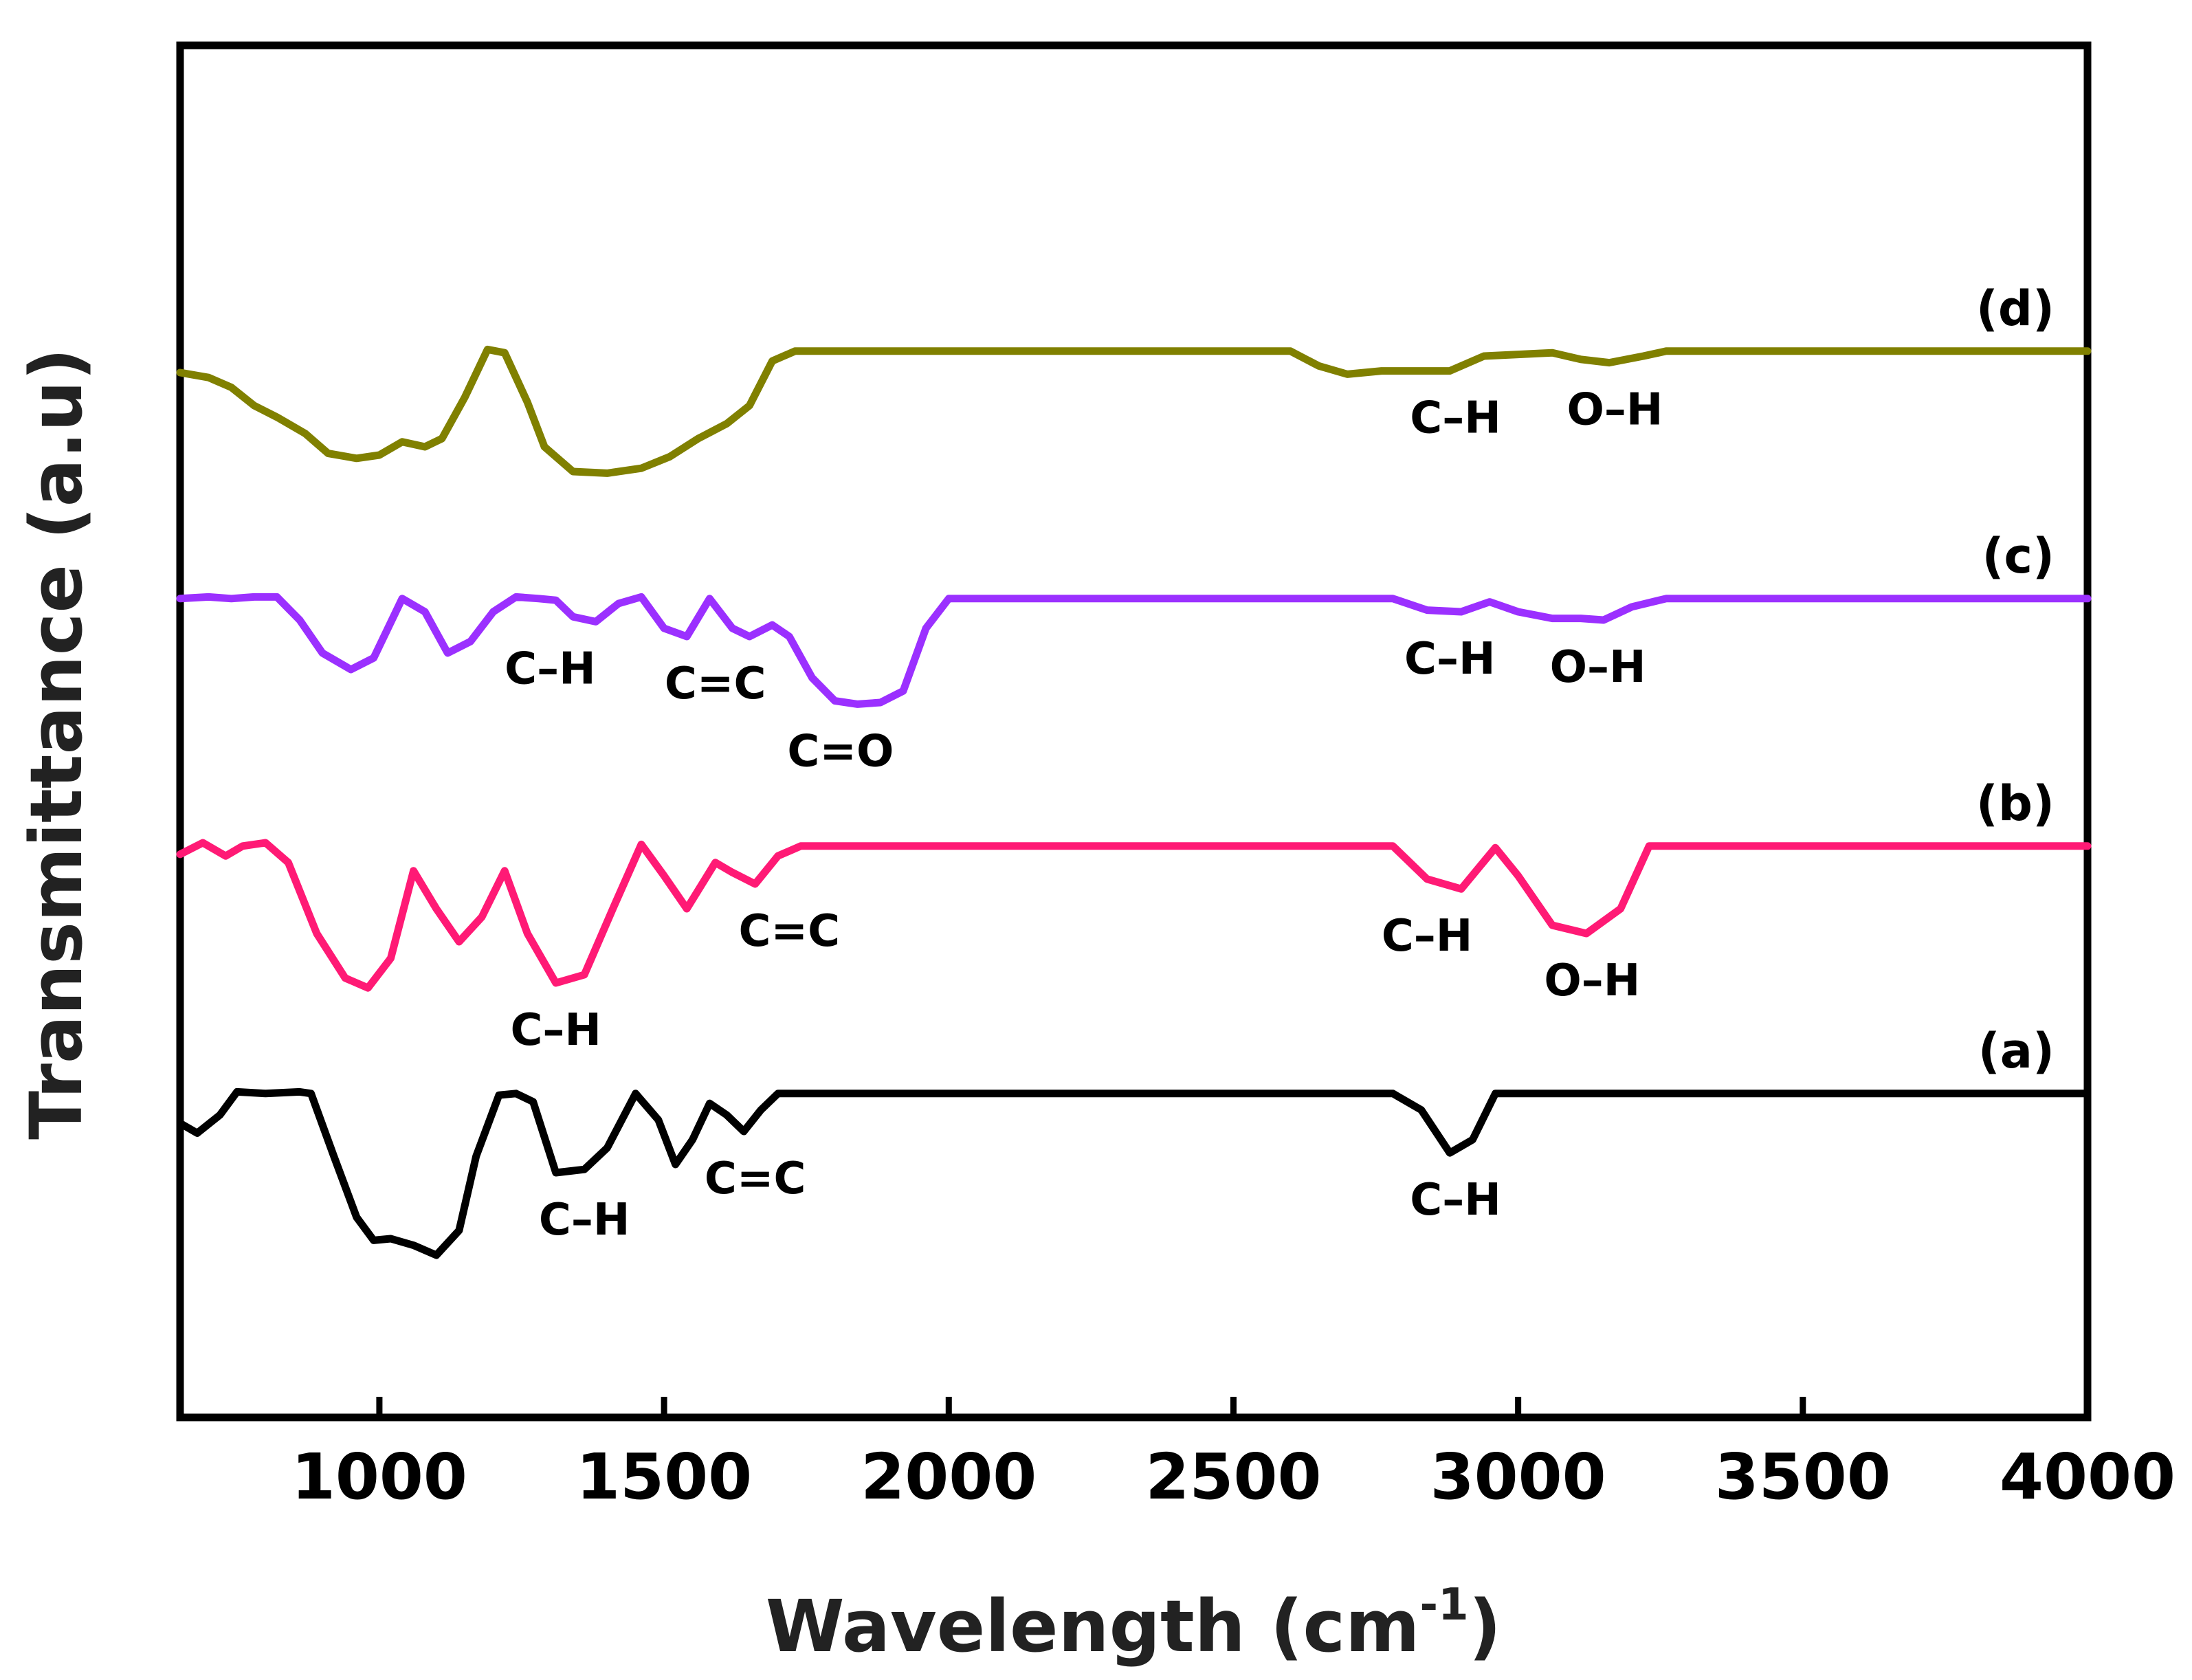 The width and height of the screenshot is (2192, 1680). What do you see at coordinates (2016, 308) in the screenshot?
I see `series-label-d: (d)` at bounding box center [2016, 308].